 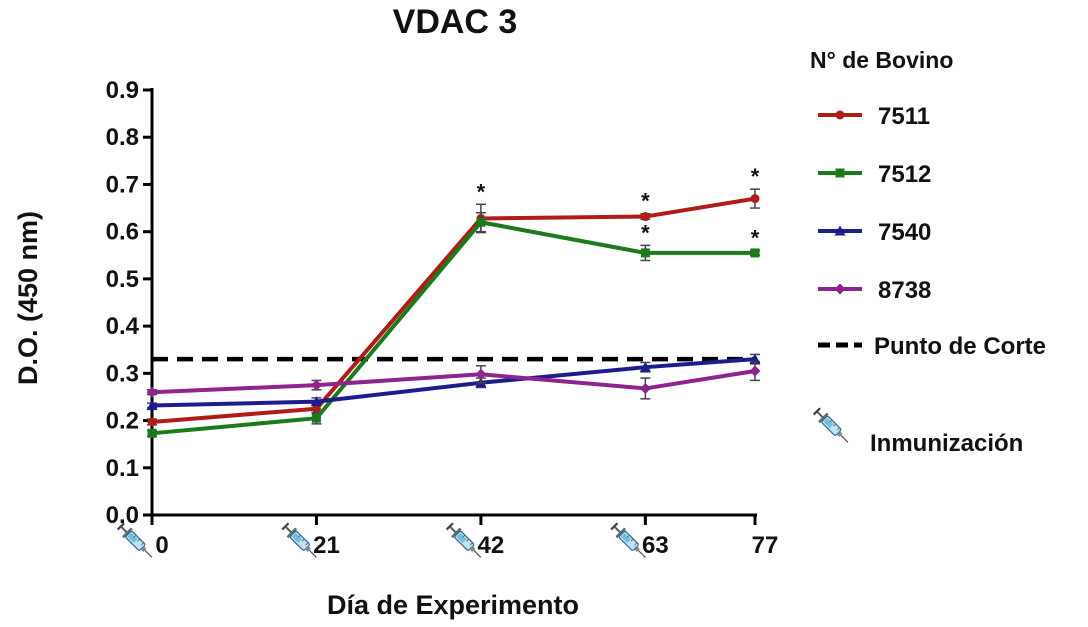 What do you see at coordinates (122, 184) in the screenshot?
I see `y-tick-label: 0.7` at bounding box center [122, 184].